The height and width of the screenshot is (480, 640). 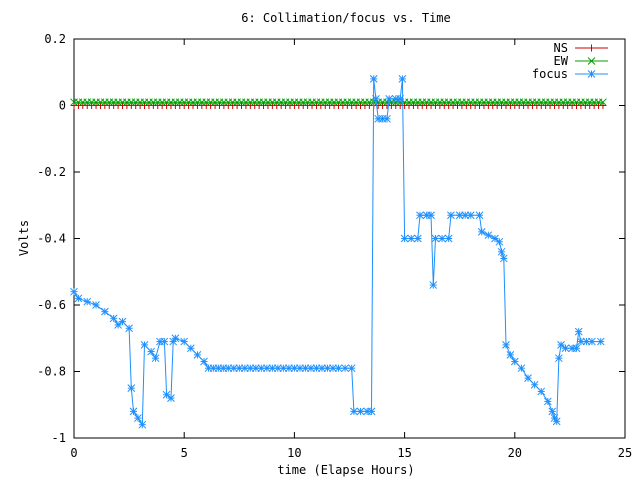 I want to click on x-tick-label: 15, so click(x=404, y=453).